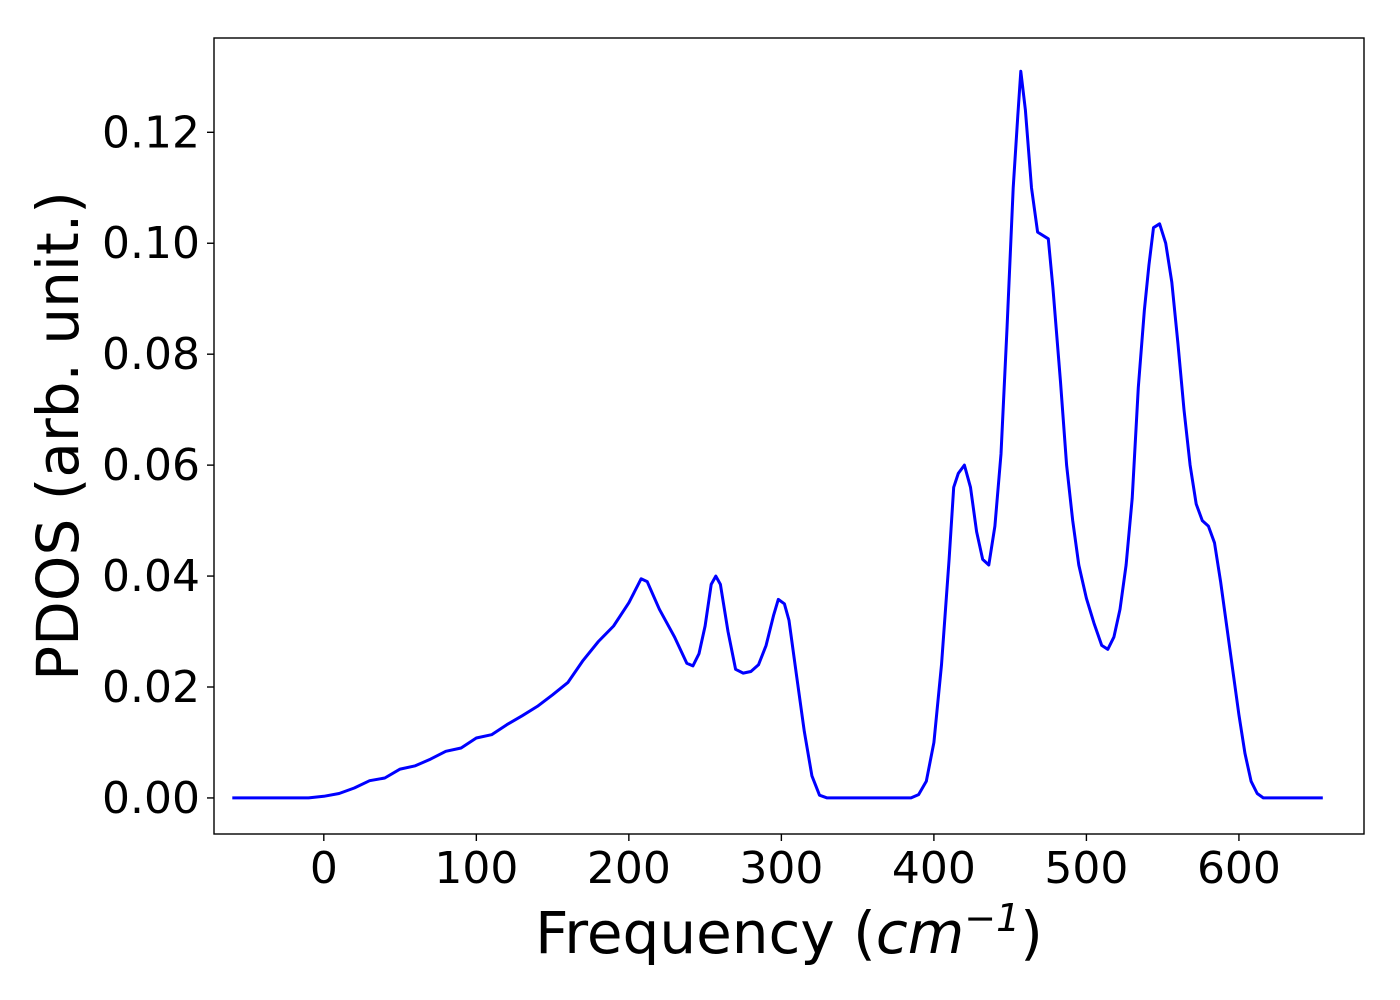 Image resolution: width=1400 pixels, height=1000 pixels. Describe the element at coordinates (324, 868) in the screenshot. I see `x-tick-label-0: 0` at that location.